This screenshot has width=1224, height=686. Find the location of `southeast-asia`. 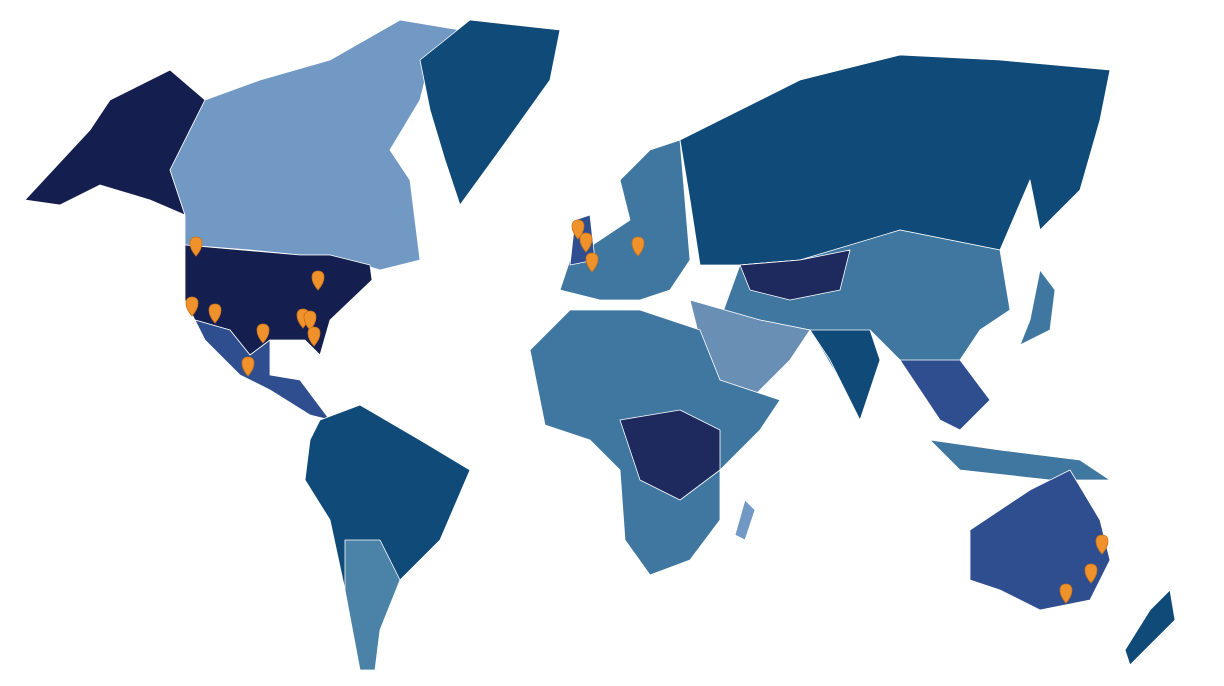

southeast-asia is located at coordinates (945, 395).